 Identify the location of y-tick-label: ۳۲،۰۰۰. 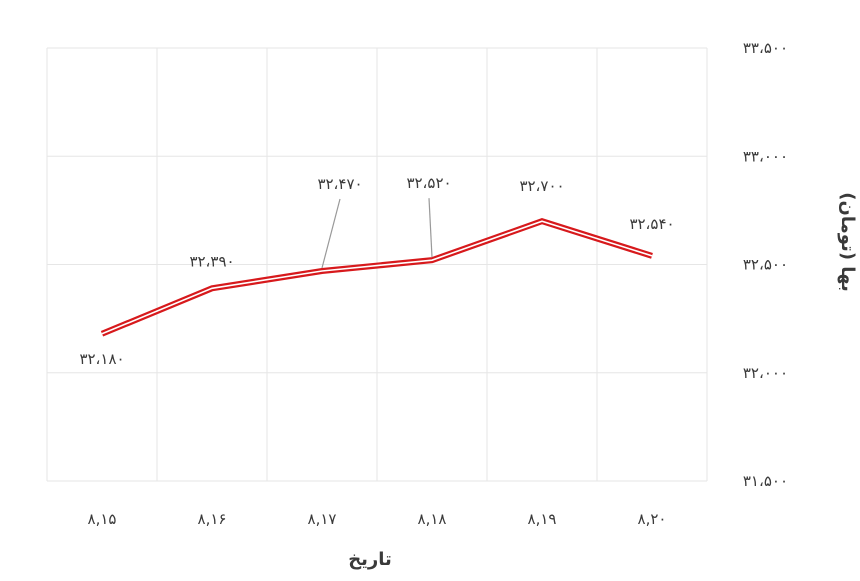
(765, 373).